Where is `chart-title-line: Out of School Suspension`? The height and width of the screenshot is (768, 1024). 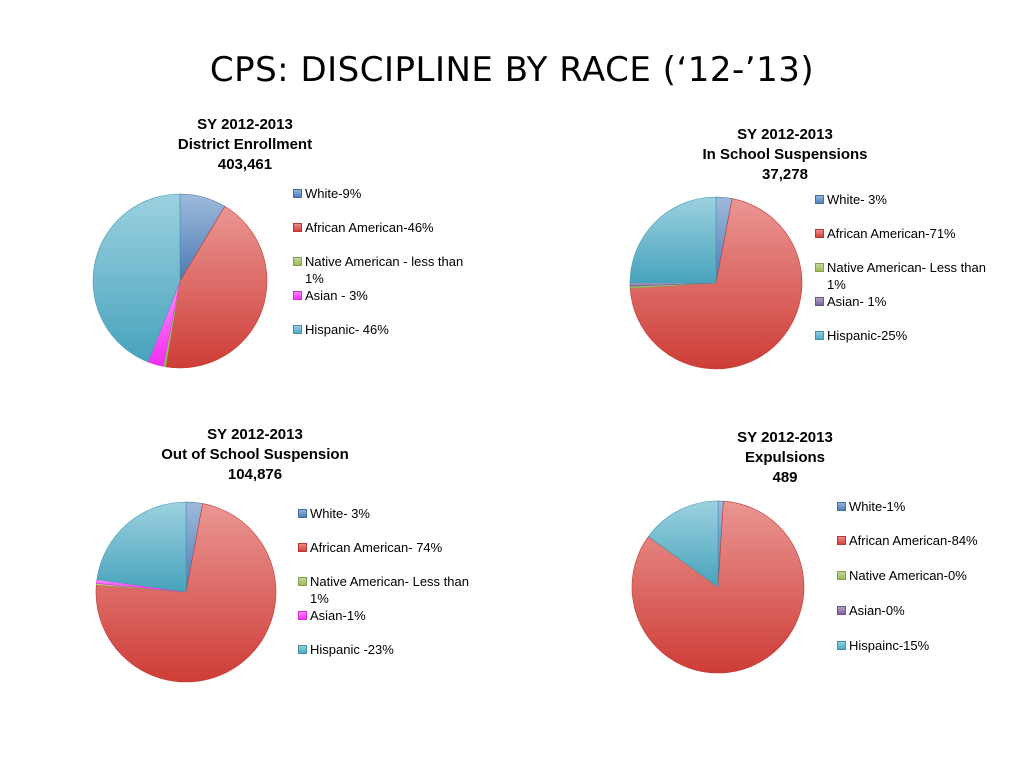 chart-title-line: Out of School Suspension is located at coordinates (255, 454).